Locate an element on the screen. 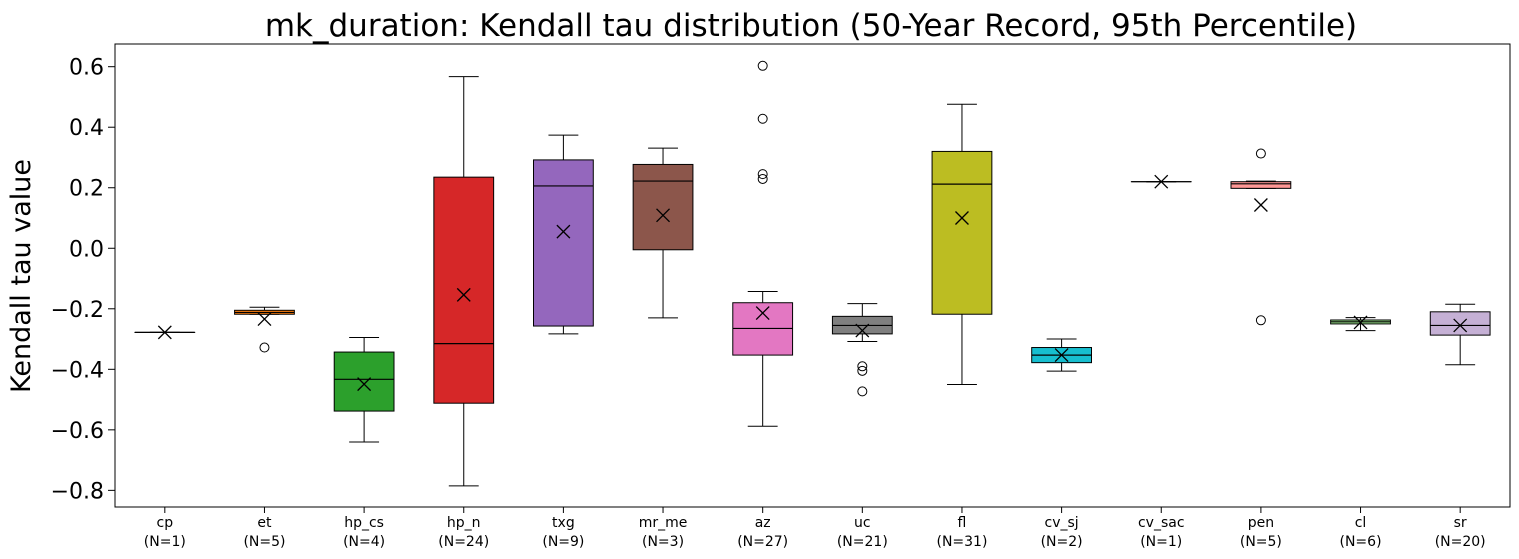  x-tick-count-label: (N=20) is located at coordinates (1460, 542).